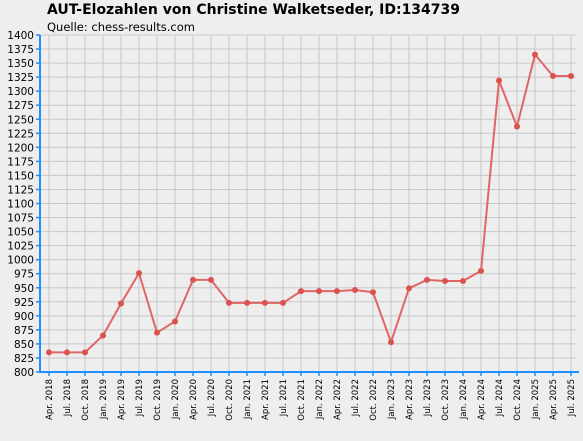 The image size is (583, 441). I want to click on y-tick-label: 1150, so click(20, 176).